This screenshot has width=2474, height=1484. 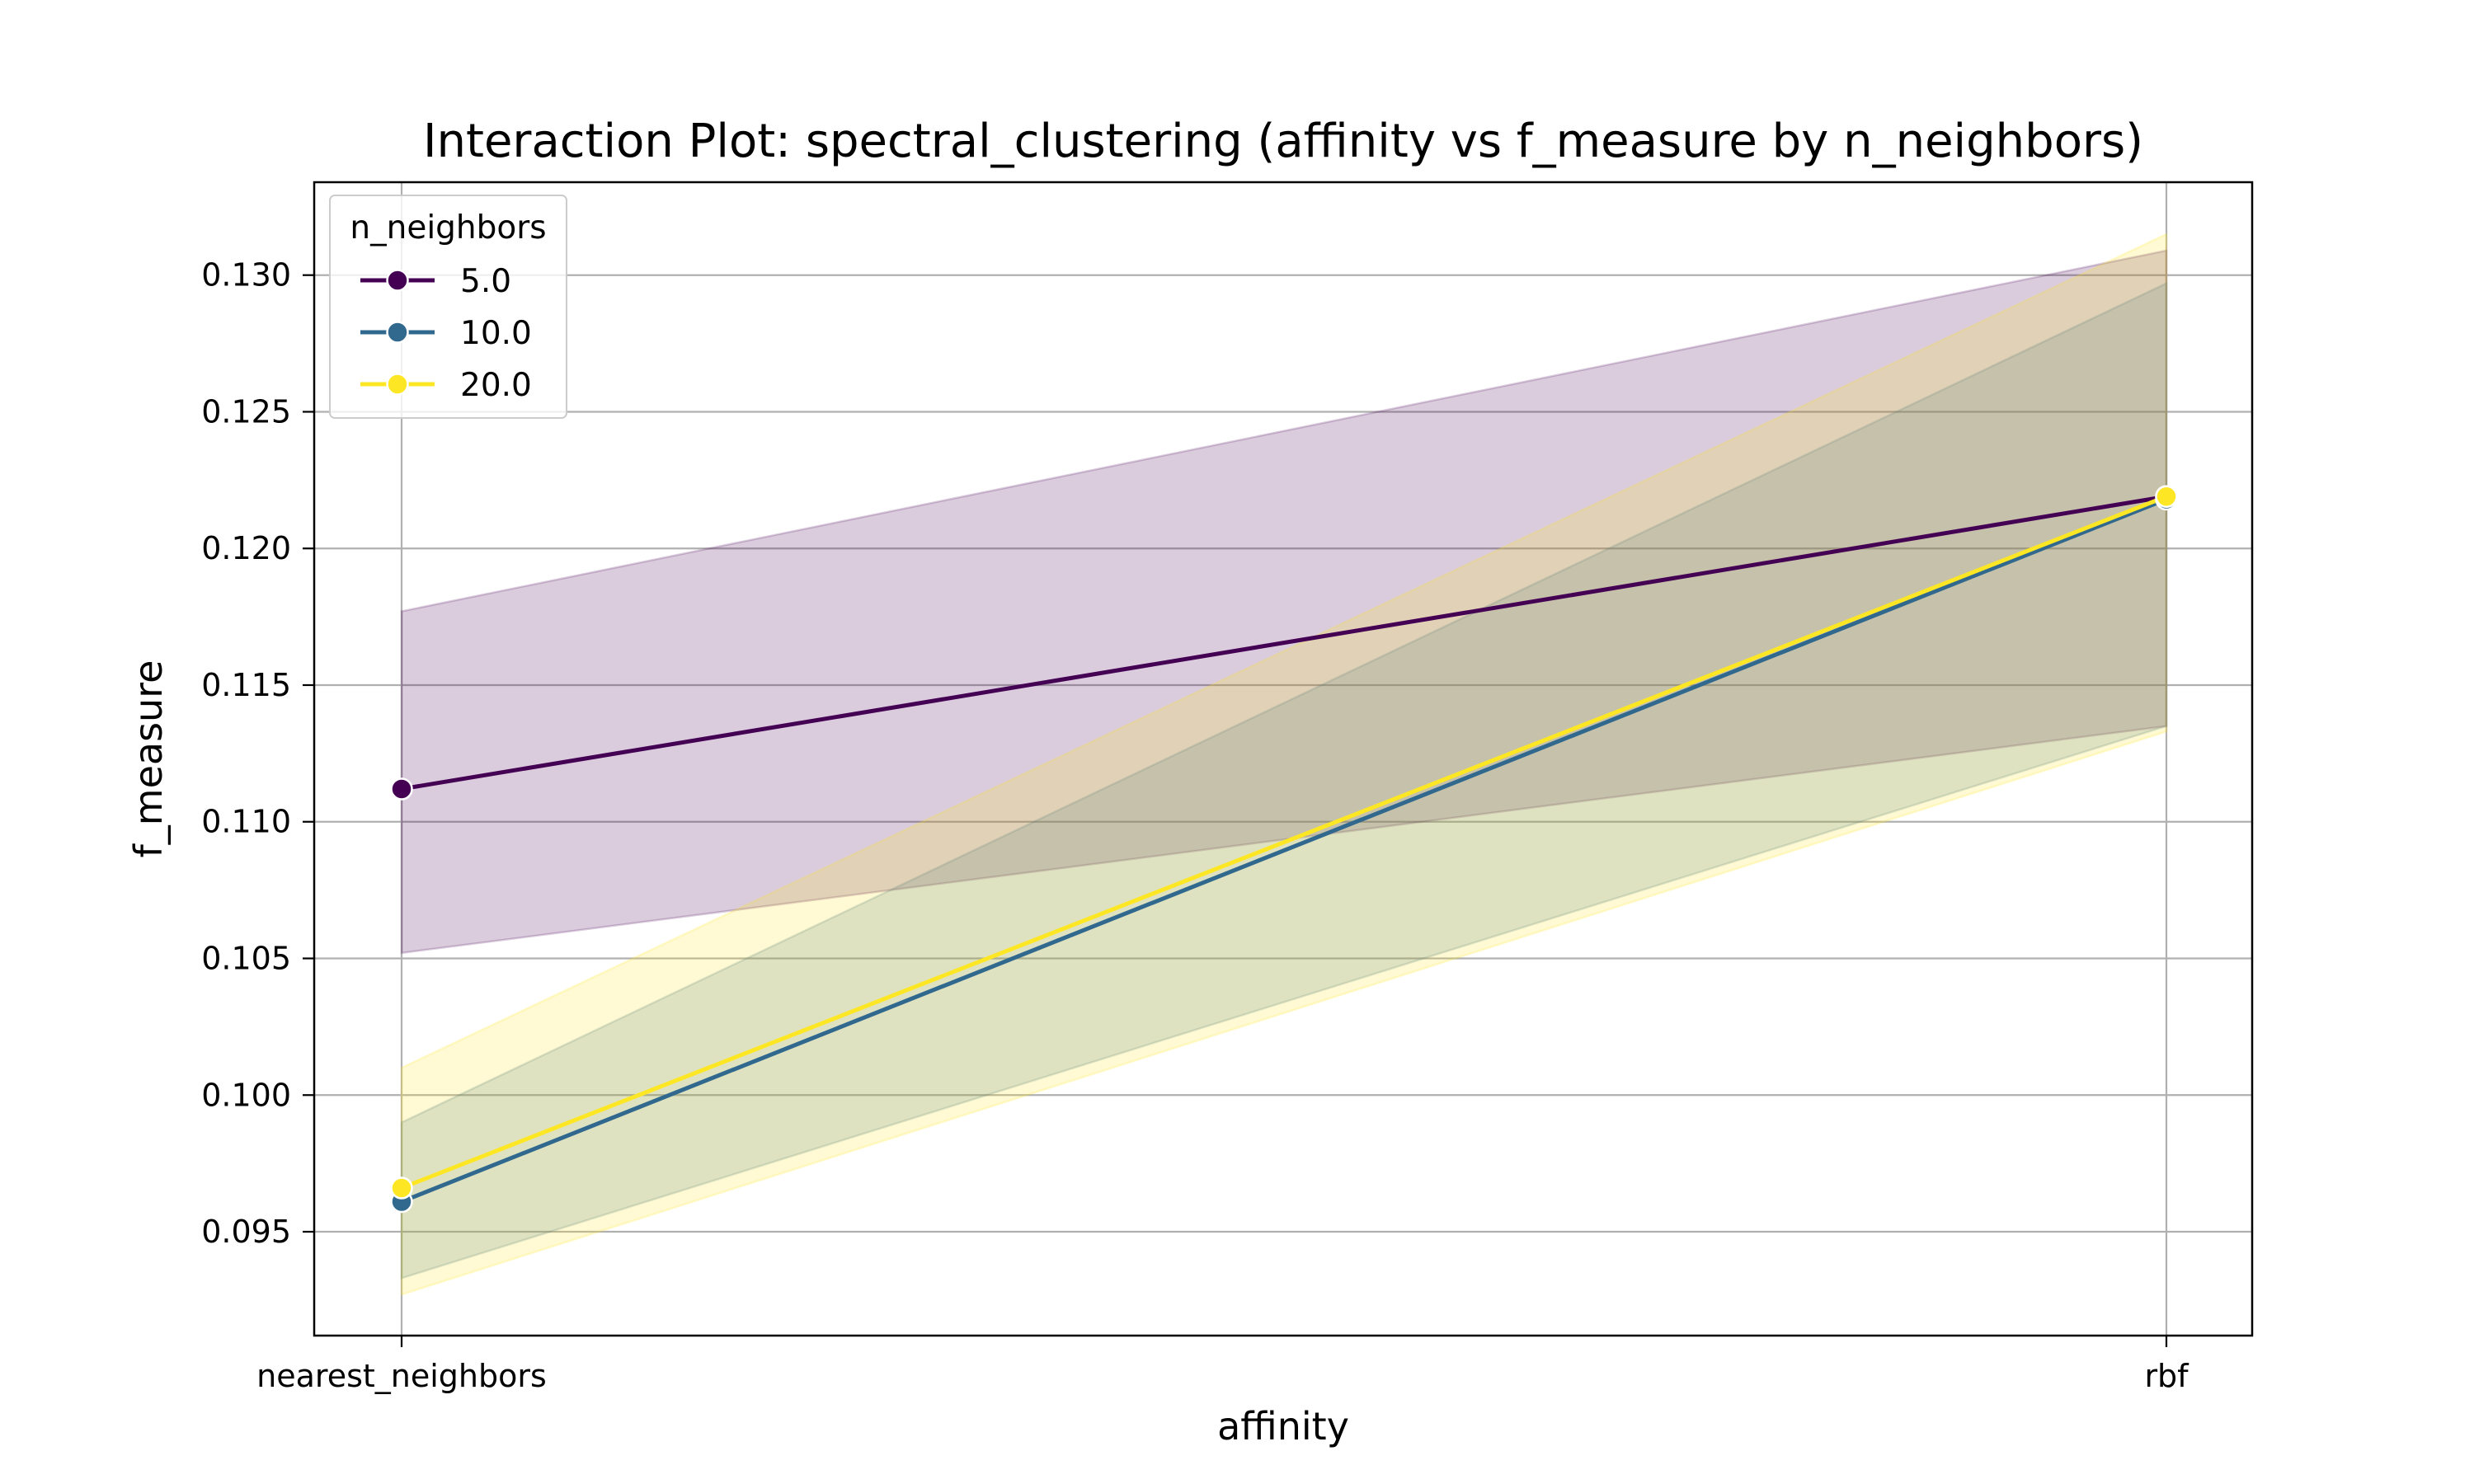 I want to click on series-line-5.0, so click(x=1284, y=642).